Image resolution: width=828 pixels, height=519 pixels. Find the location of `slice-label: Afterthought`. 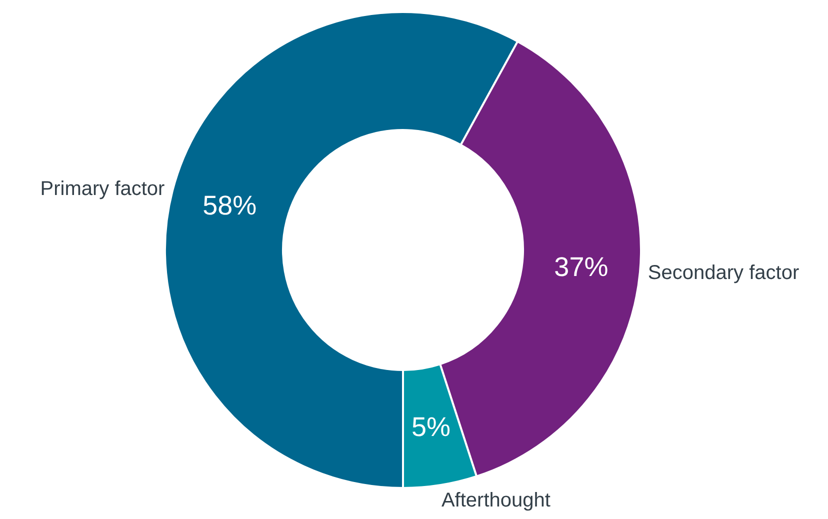

slice-label: Afterthought is located at coordinates (496, 501).